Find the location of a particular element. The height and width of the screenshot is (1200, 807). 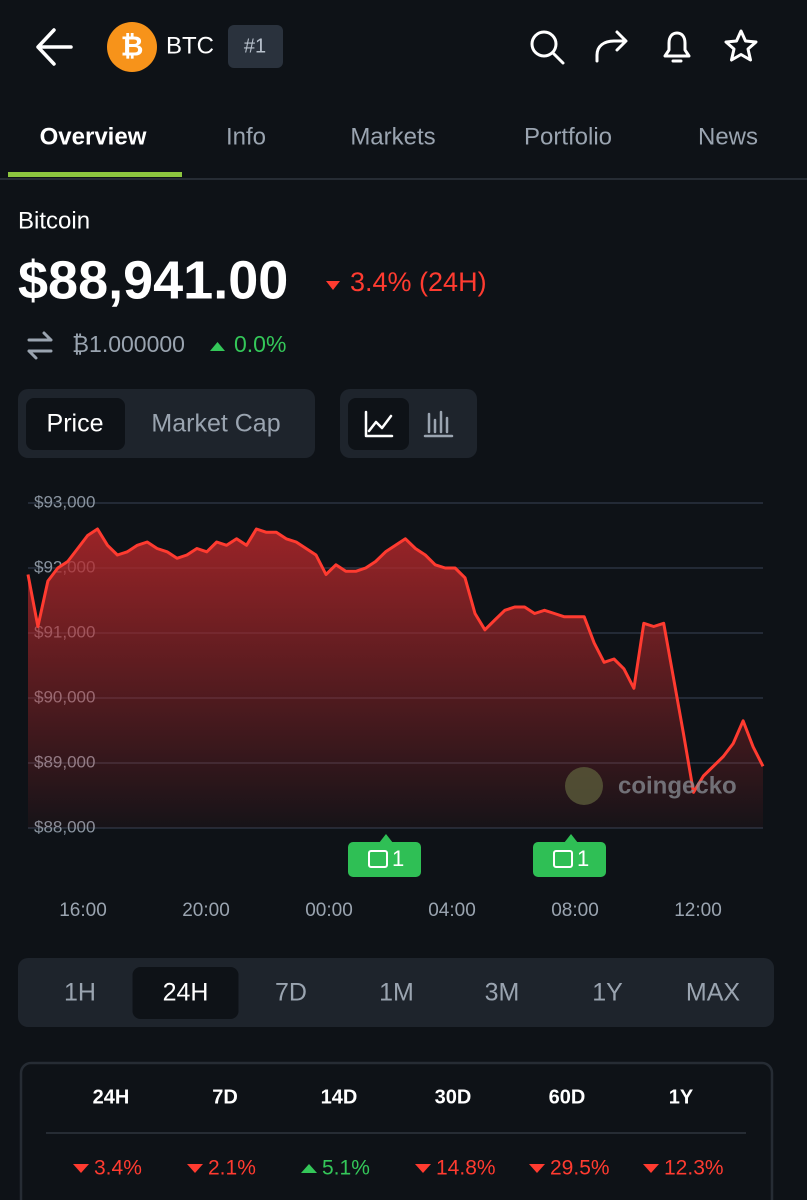

range-button: 1M is located at coordinates (396, 993).